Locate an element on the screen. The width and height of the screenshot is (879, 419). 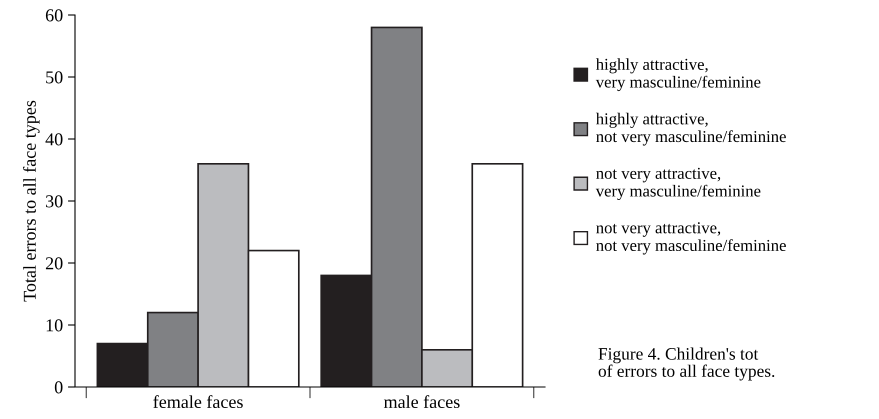
y-axis-title: Total errors to all face types is located at coordinates (31, 201).